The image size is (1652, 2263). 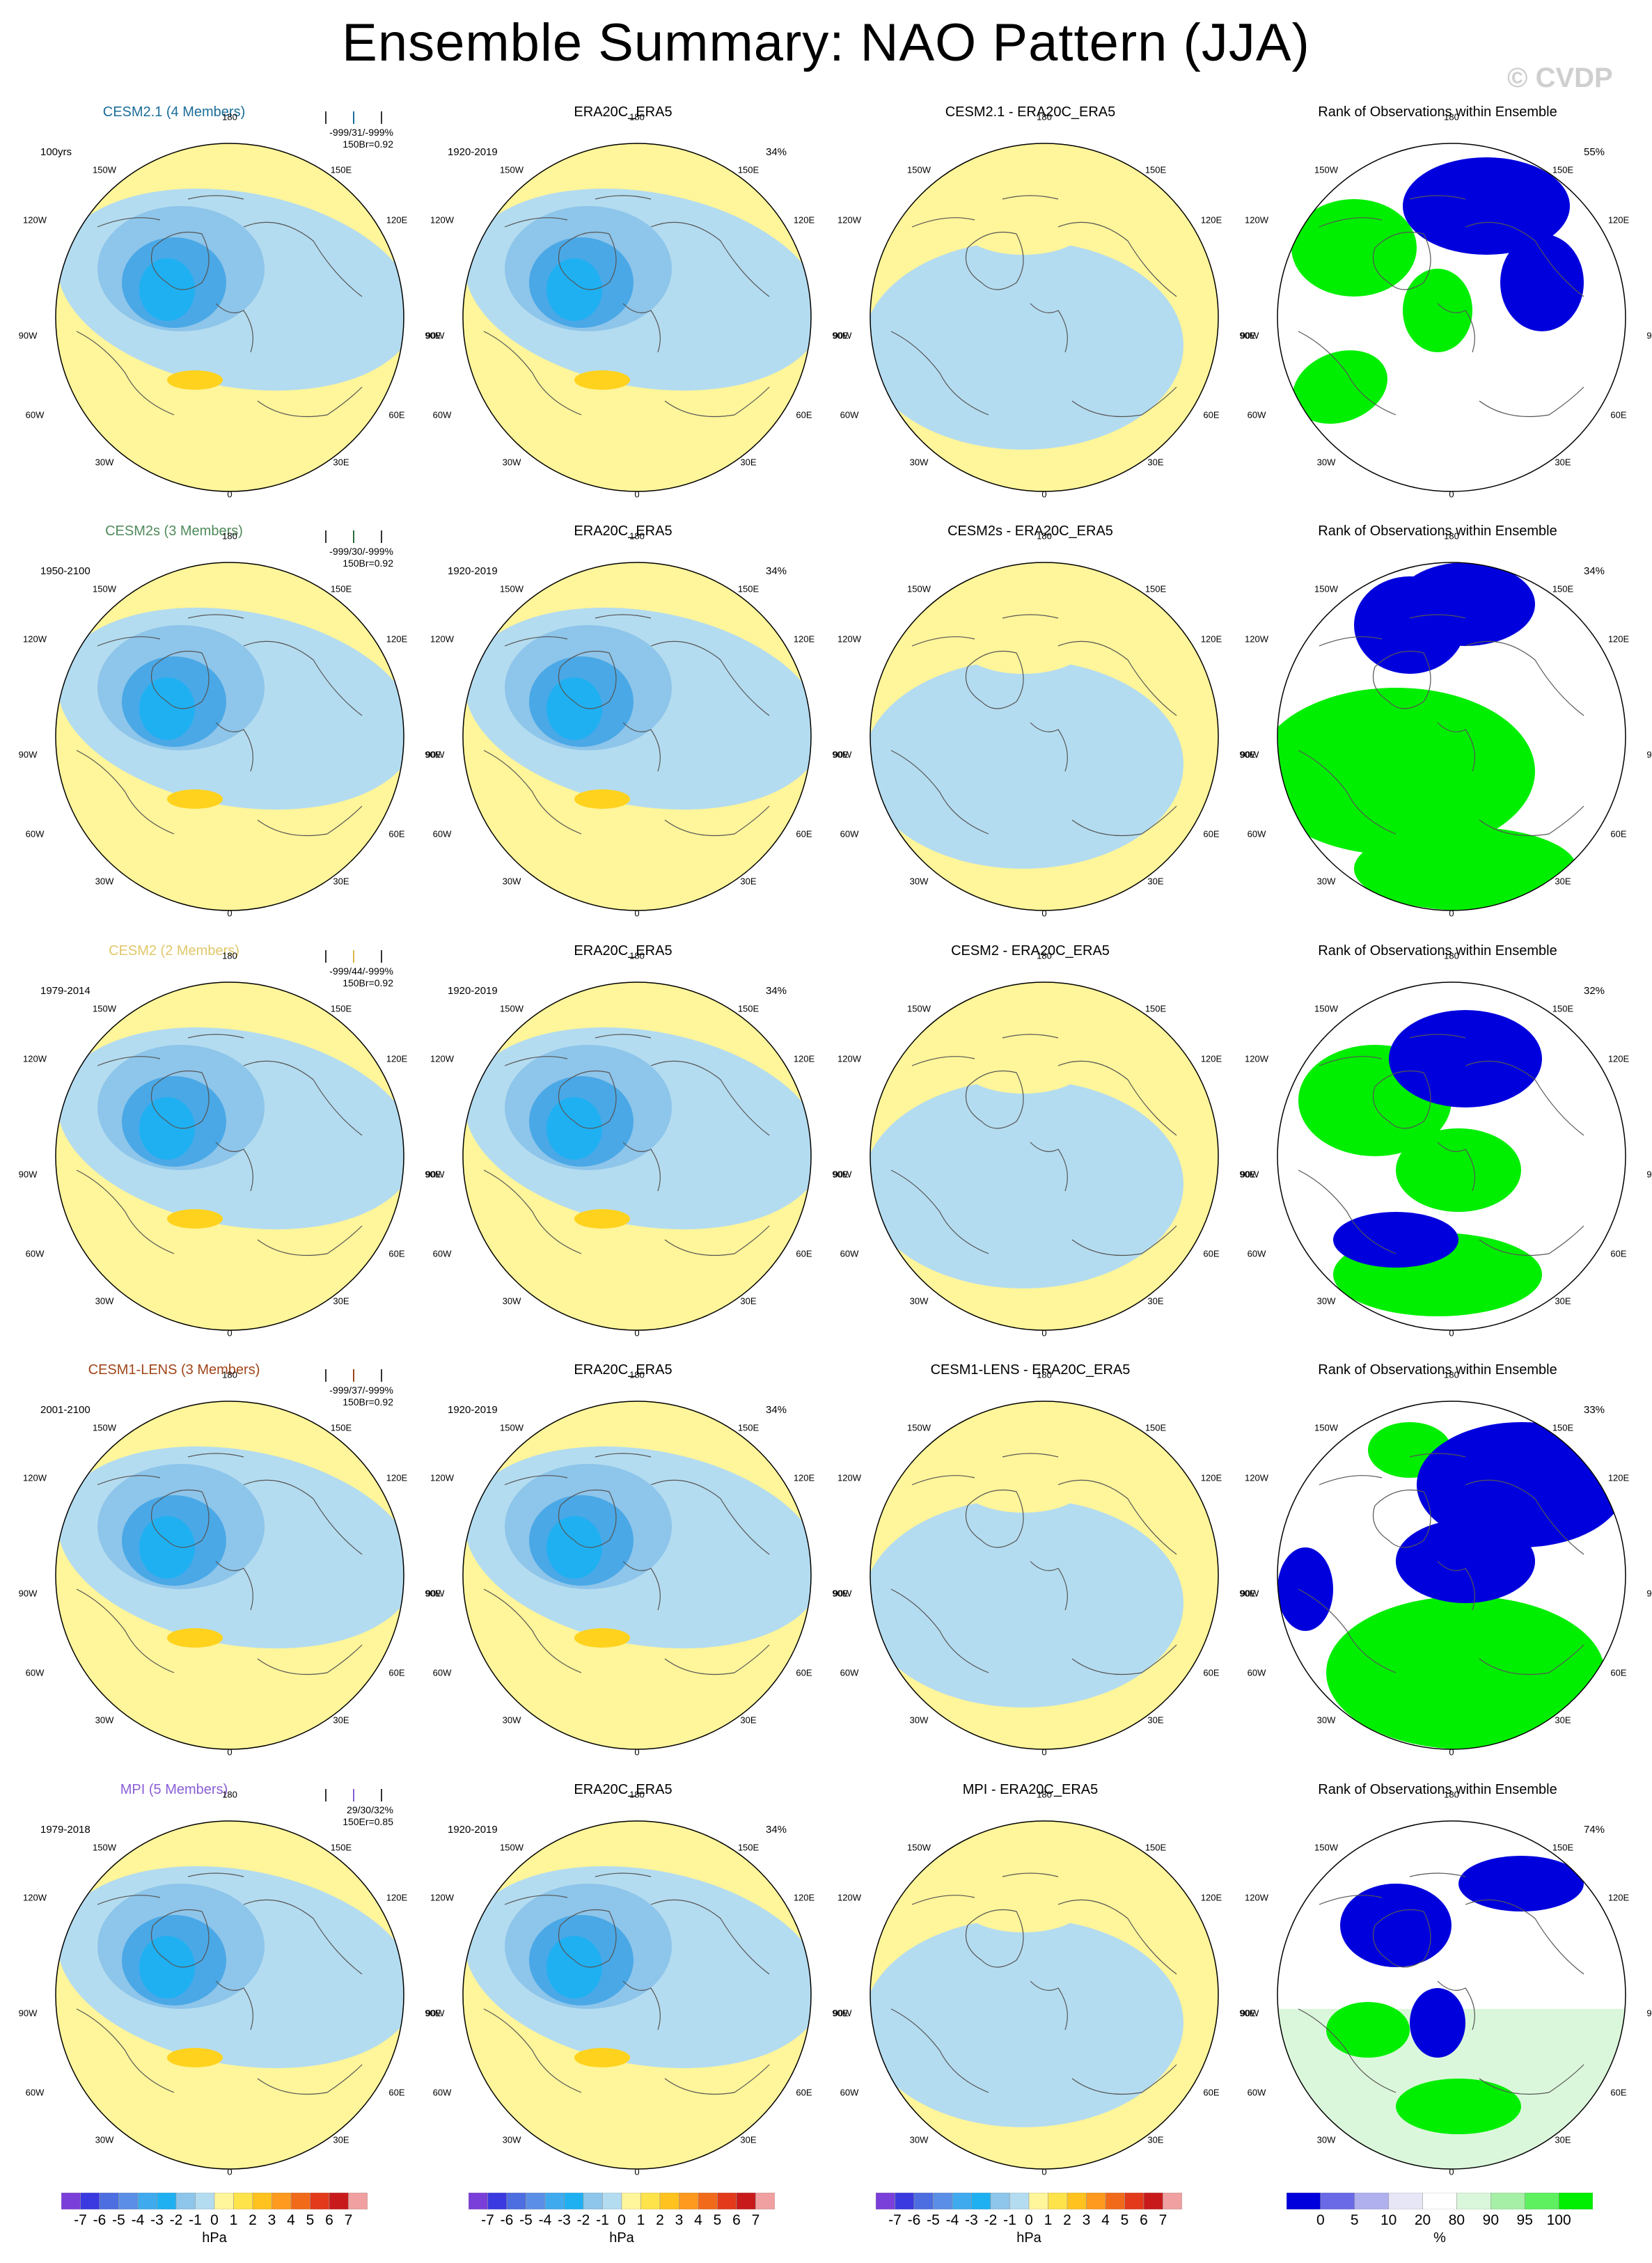 What do you see at coordinates (195, 2220) in the screenshot?
I see `colorbar-tick-label: -1` at bounding box center [195, 2220].